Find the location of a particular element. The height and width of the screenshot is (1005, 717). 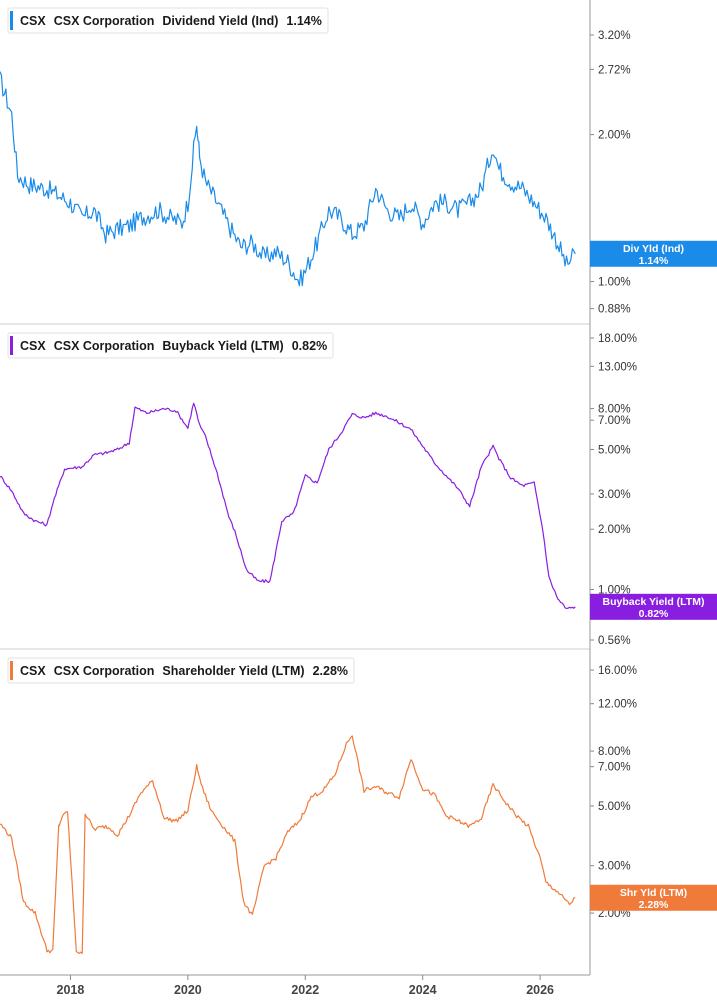

last-value-tag-label: Div Yld (Ind) is located at coordinates (653, 249).